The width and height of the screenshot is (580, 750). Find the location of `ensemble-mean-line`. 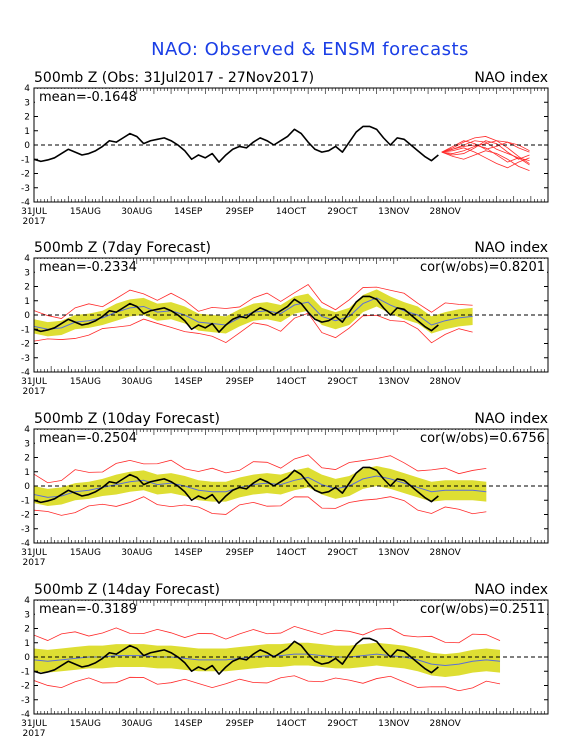

ensemble-mean-line is located at coordinates (267, 660).